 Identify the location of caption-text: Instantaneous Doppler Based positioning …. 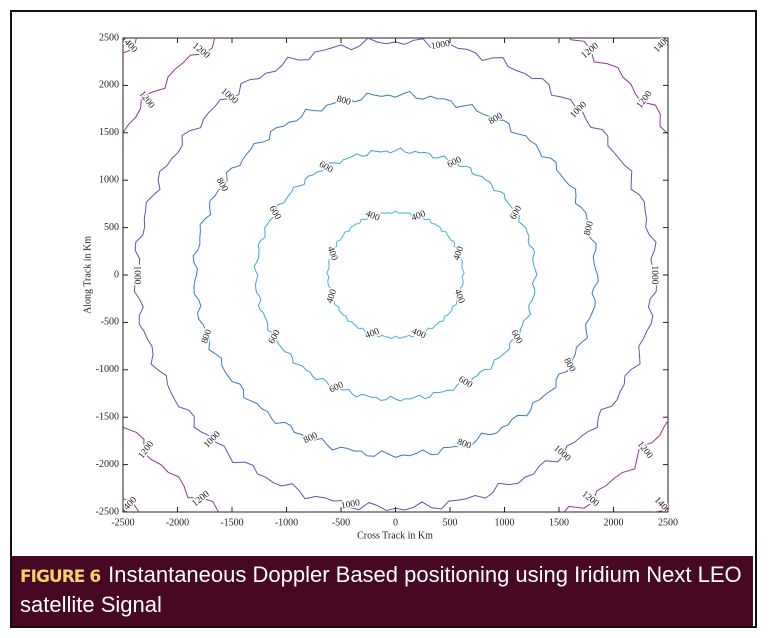
(381, 589).